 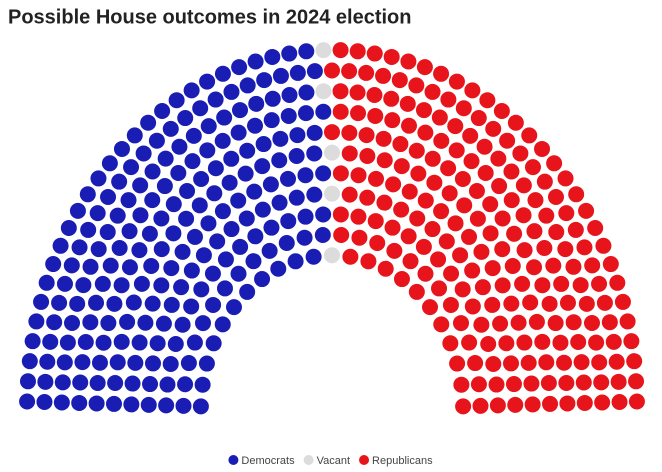 I want to click on legend-swatch, so click(x=308, y=460).